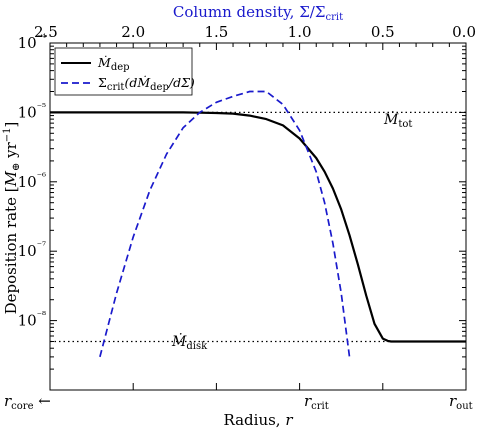 The height and width of the screenshot is (432, 480). I want to click on top-tick-label: 0.5, so click(383, 32).